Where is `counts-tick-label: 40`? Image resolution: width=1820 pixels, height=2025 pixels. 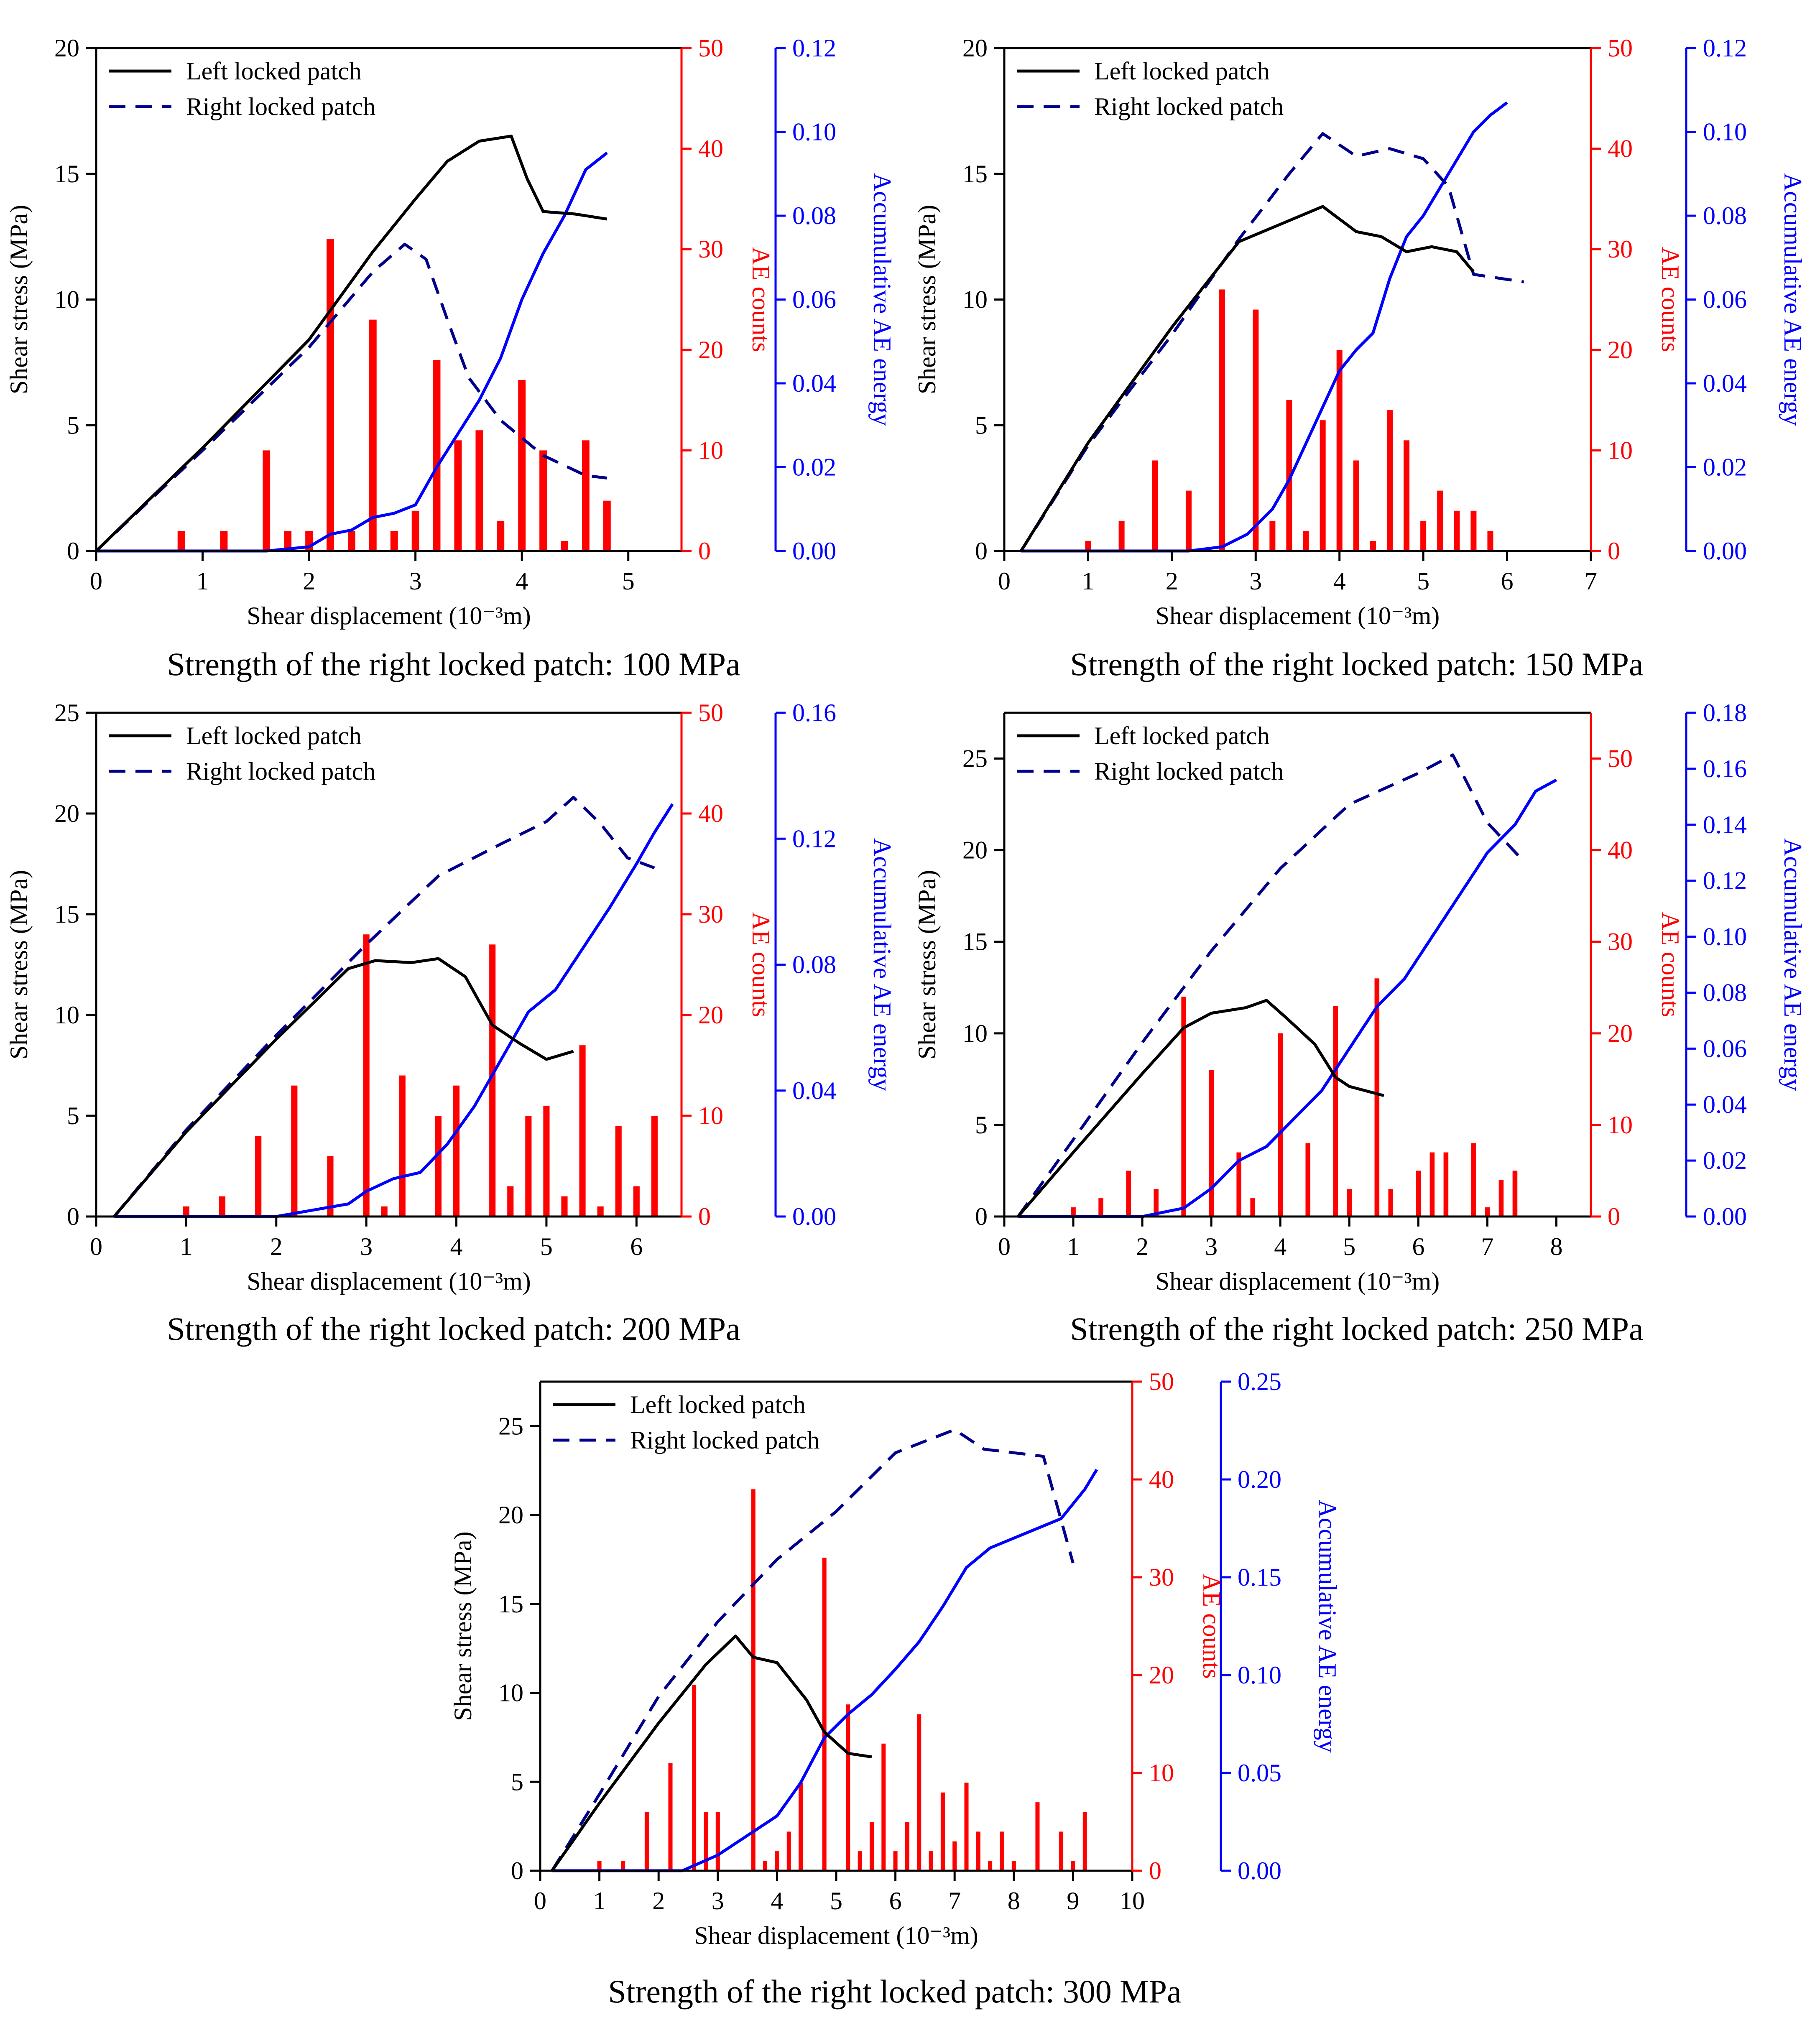 counts-tick-label: 40 is located at coordinates (1620, 850).